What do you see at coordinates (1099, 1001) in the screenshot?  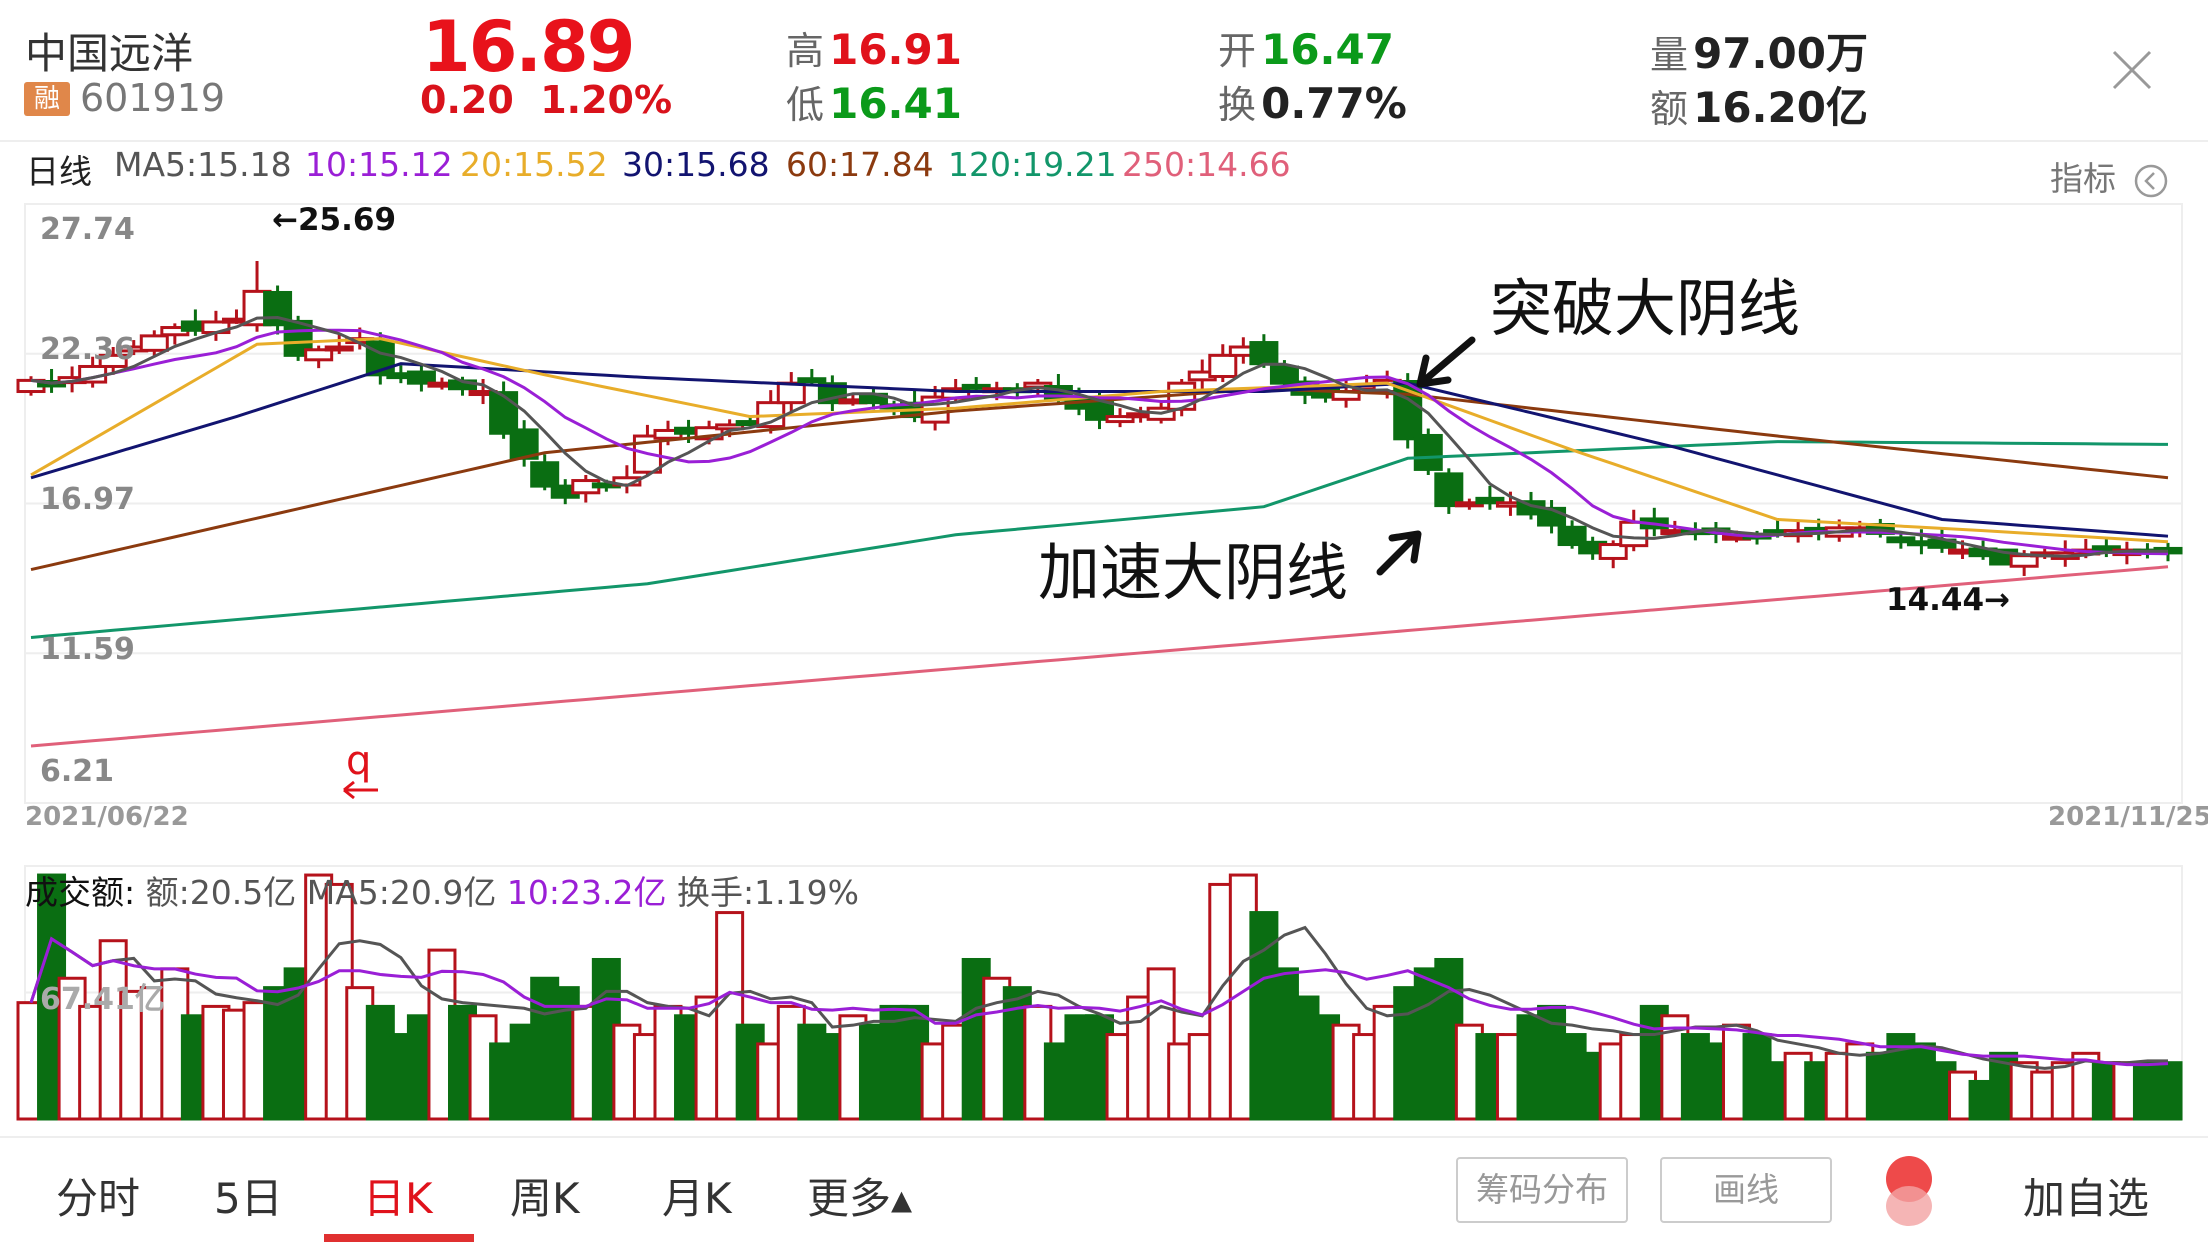 I see `volume-ma10-line` at bounding box center [1099, 1001].